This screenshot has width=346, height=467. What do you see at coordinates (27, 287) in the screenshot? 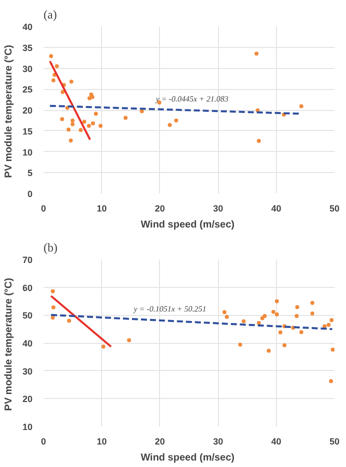
I see `y-tick-label: 60` at bounding box center [27, 287].